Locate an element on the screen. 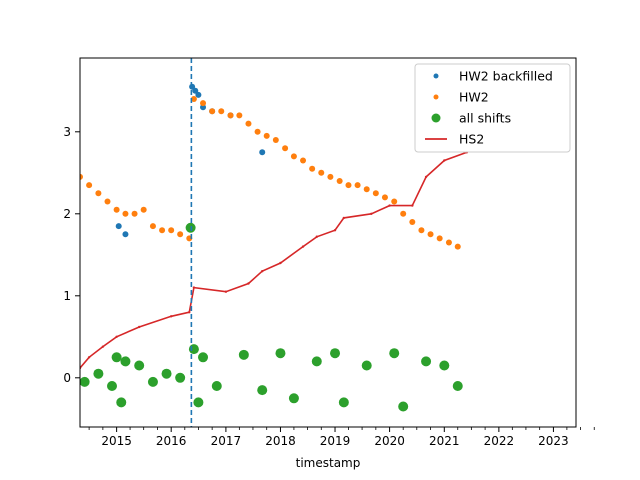  legend-label-hw2-backfilled: HW2 backfilled is located at coordinates (506, 76).